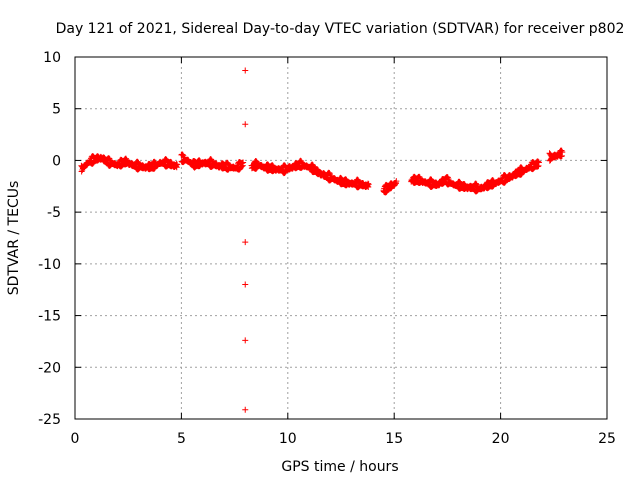 Image resolution: width=640 pixels, height=480 pixels. I want to click on x-tick-label: 15, so click(394, 439).